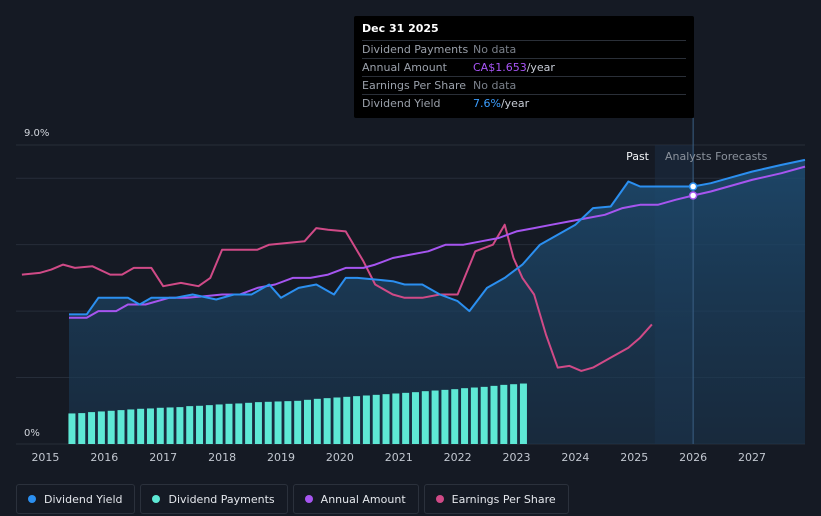  I want to click on past-label: Past, so click(638, 156).